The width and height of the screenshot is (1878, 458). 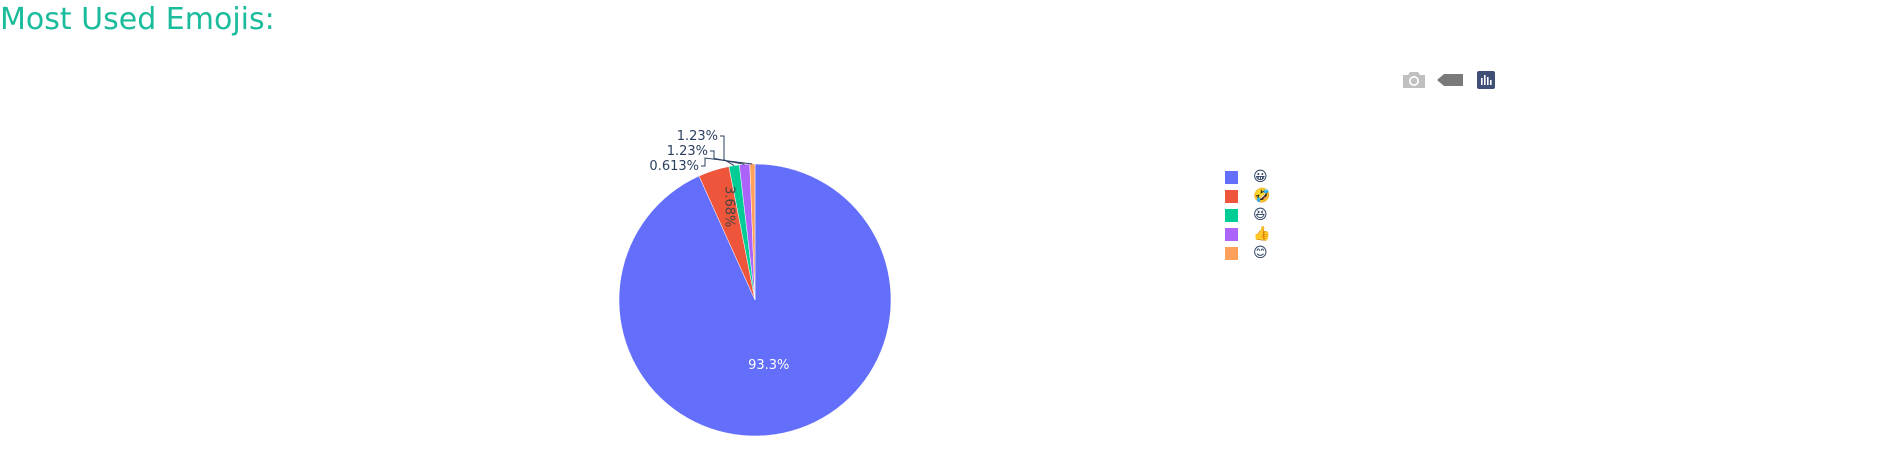 What do you see at coordinates (1260, 215) in the screenshot?
I see `legend-label: 😆` at bounding box center [1260, 215].